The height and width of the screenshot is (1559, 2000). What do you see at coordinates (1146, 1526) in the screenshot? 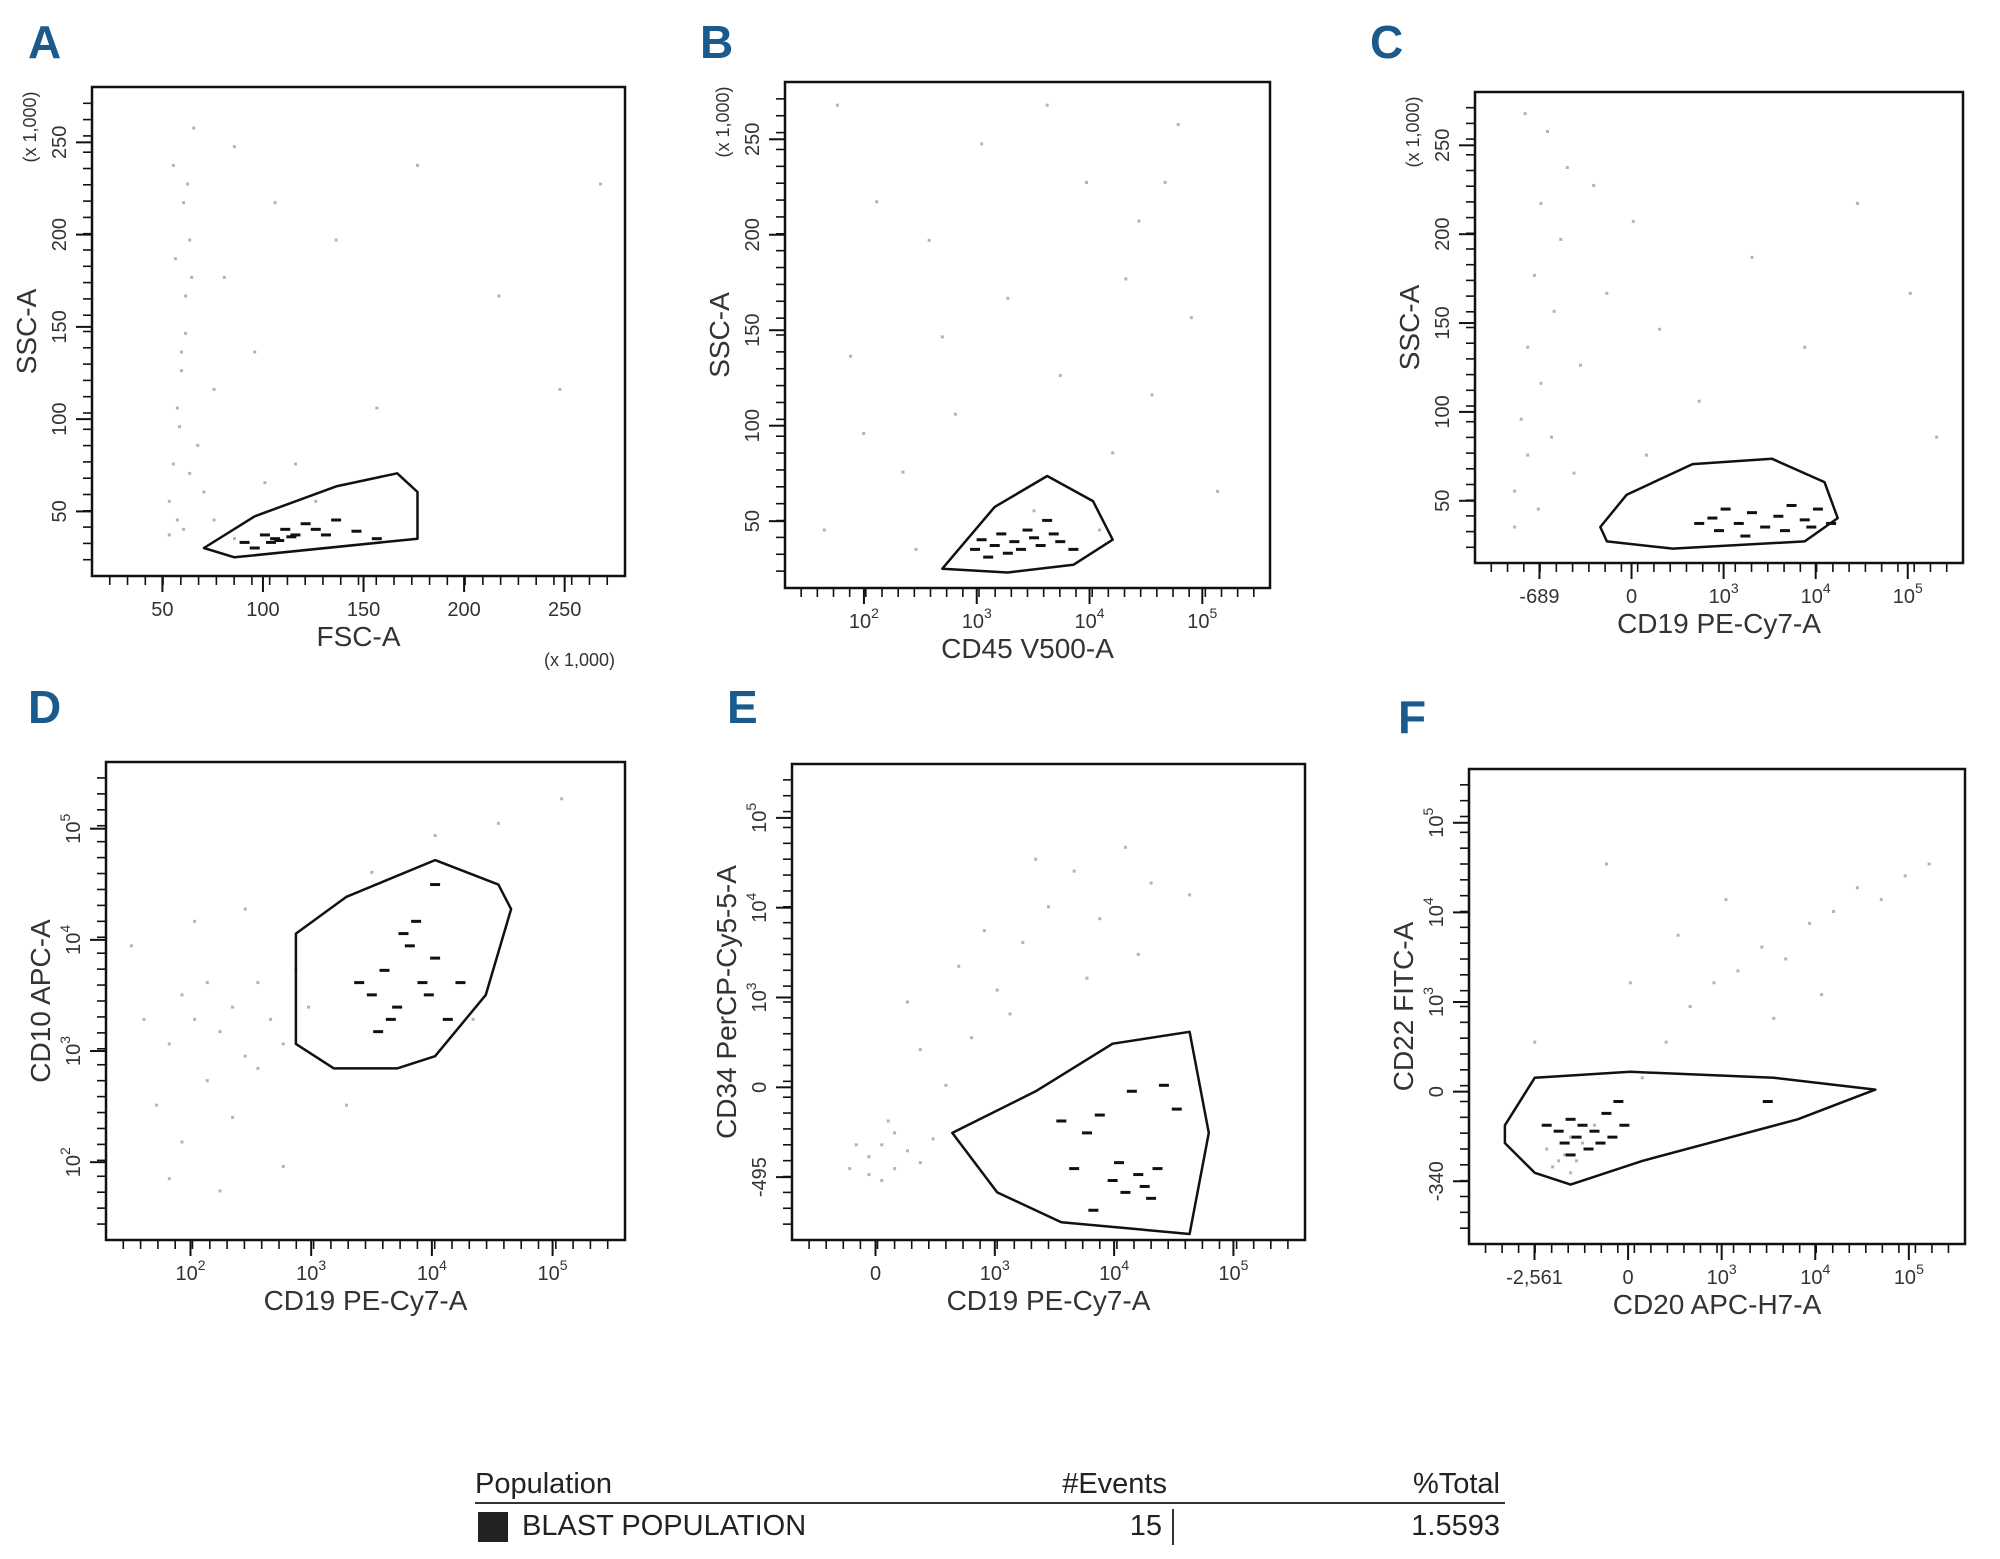
I see `events-count: 15` at bounding box center [1146, 1526].